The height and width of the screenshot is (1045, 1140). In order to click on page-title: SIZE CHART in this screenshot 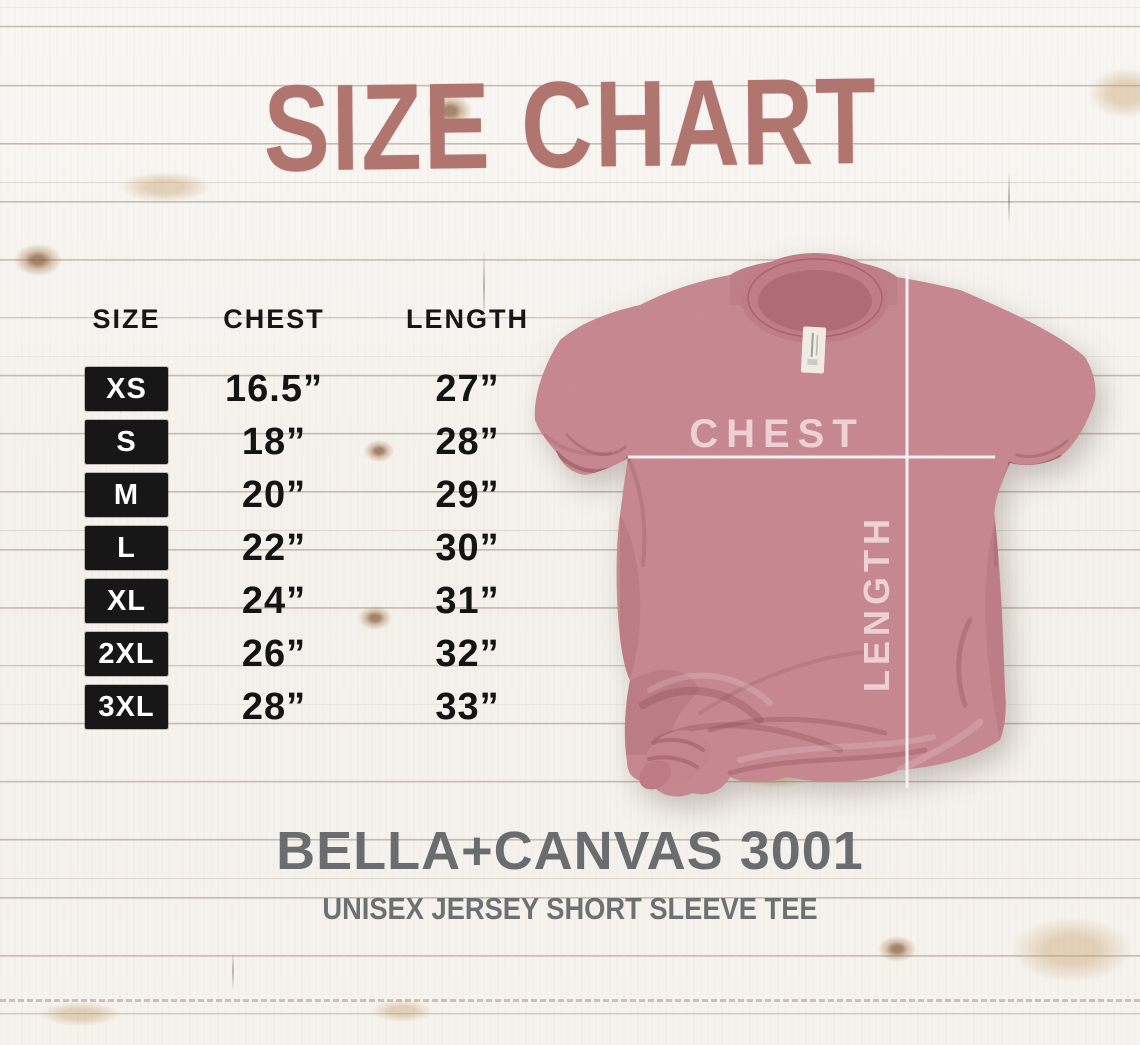, I will do `click(571, 124)`.